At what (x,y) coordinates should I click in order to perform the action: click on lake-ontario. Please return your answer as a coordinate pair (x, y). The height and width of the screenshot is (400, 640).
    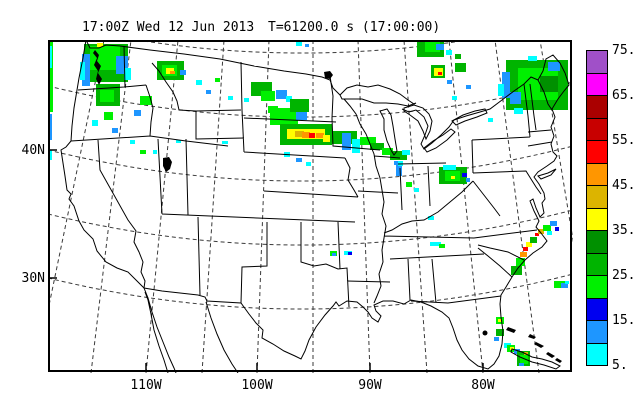
    Looking at the image, I should click on (469, 117).